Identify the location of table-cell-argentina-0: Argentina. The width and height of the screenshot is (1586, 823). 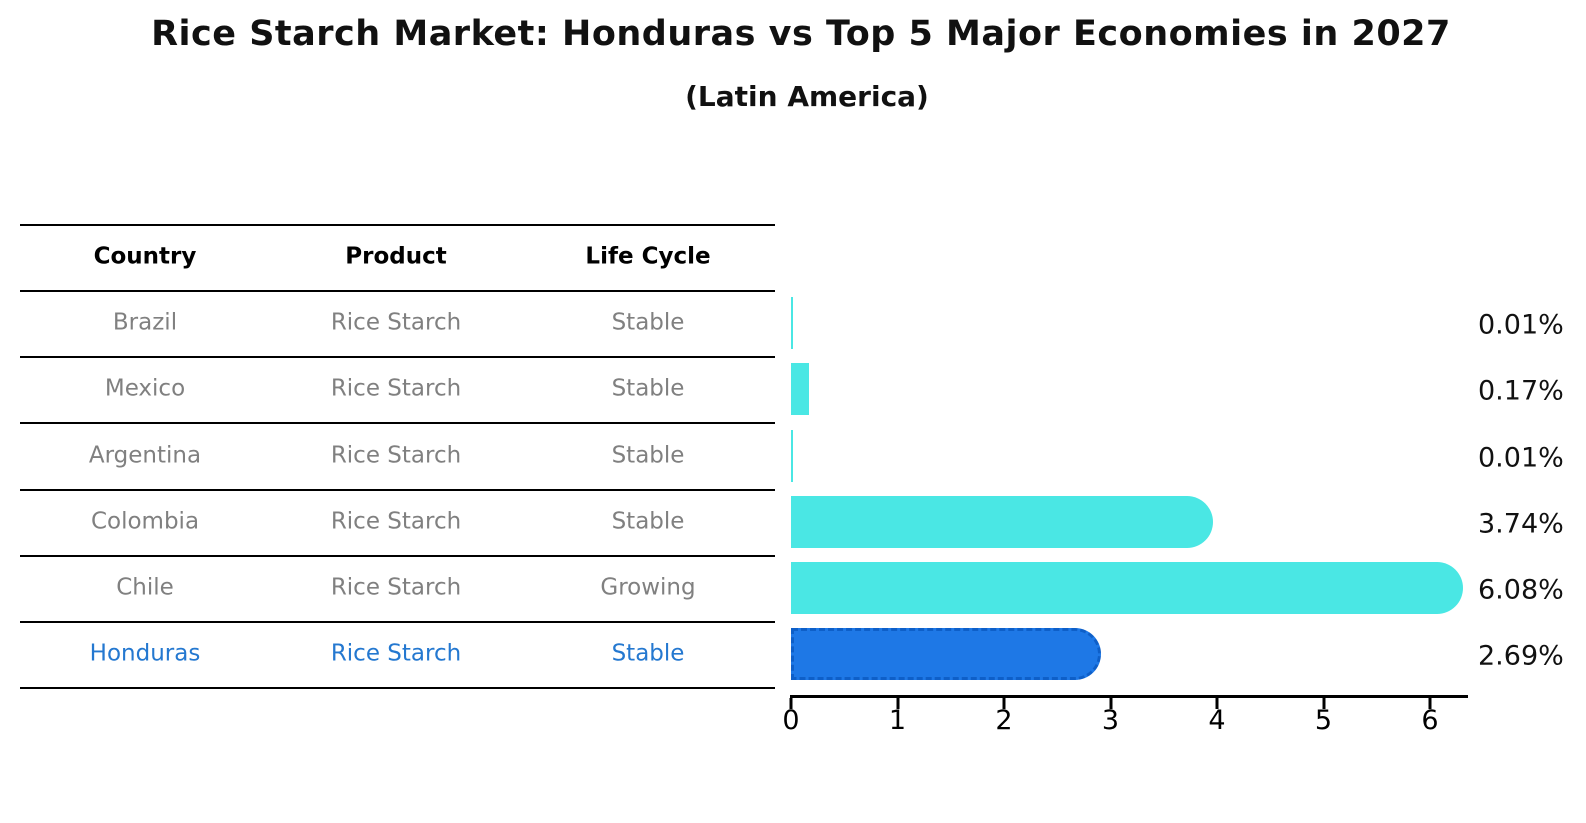
(145, 455).